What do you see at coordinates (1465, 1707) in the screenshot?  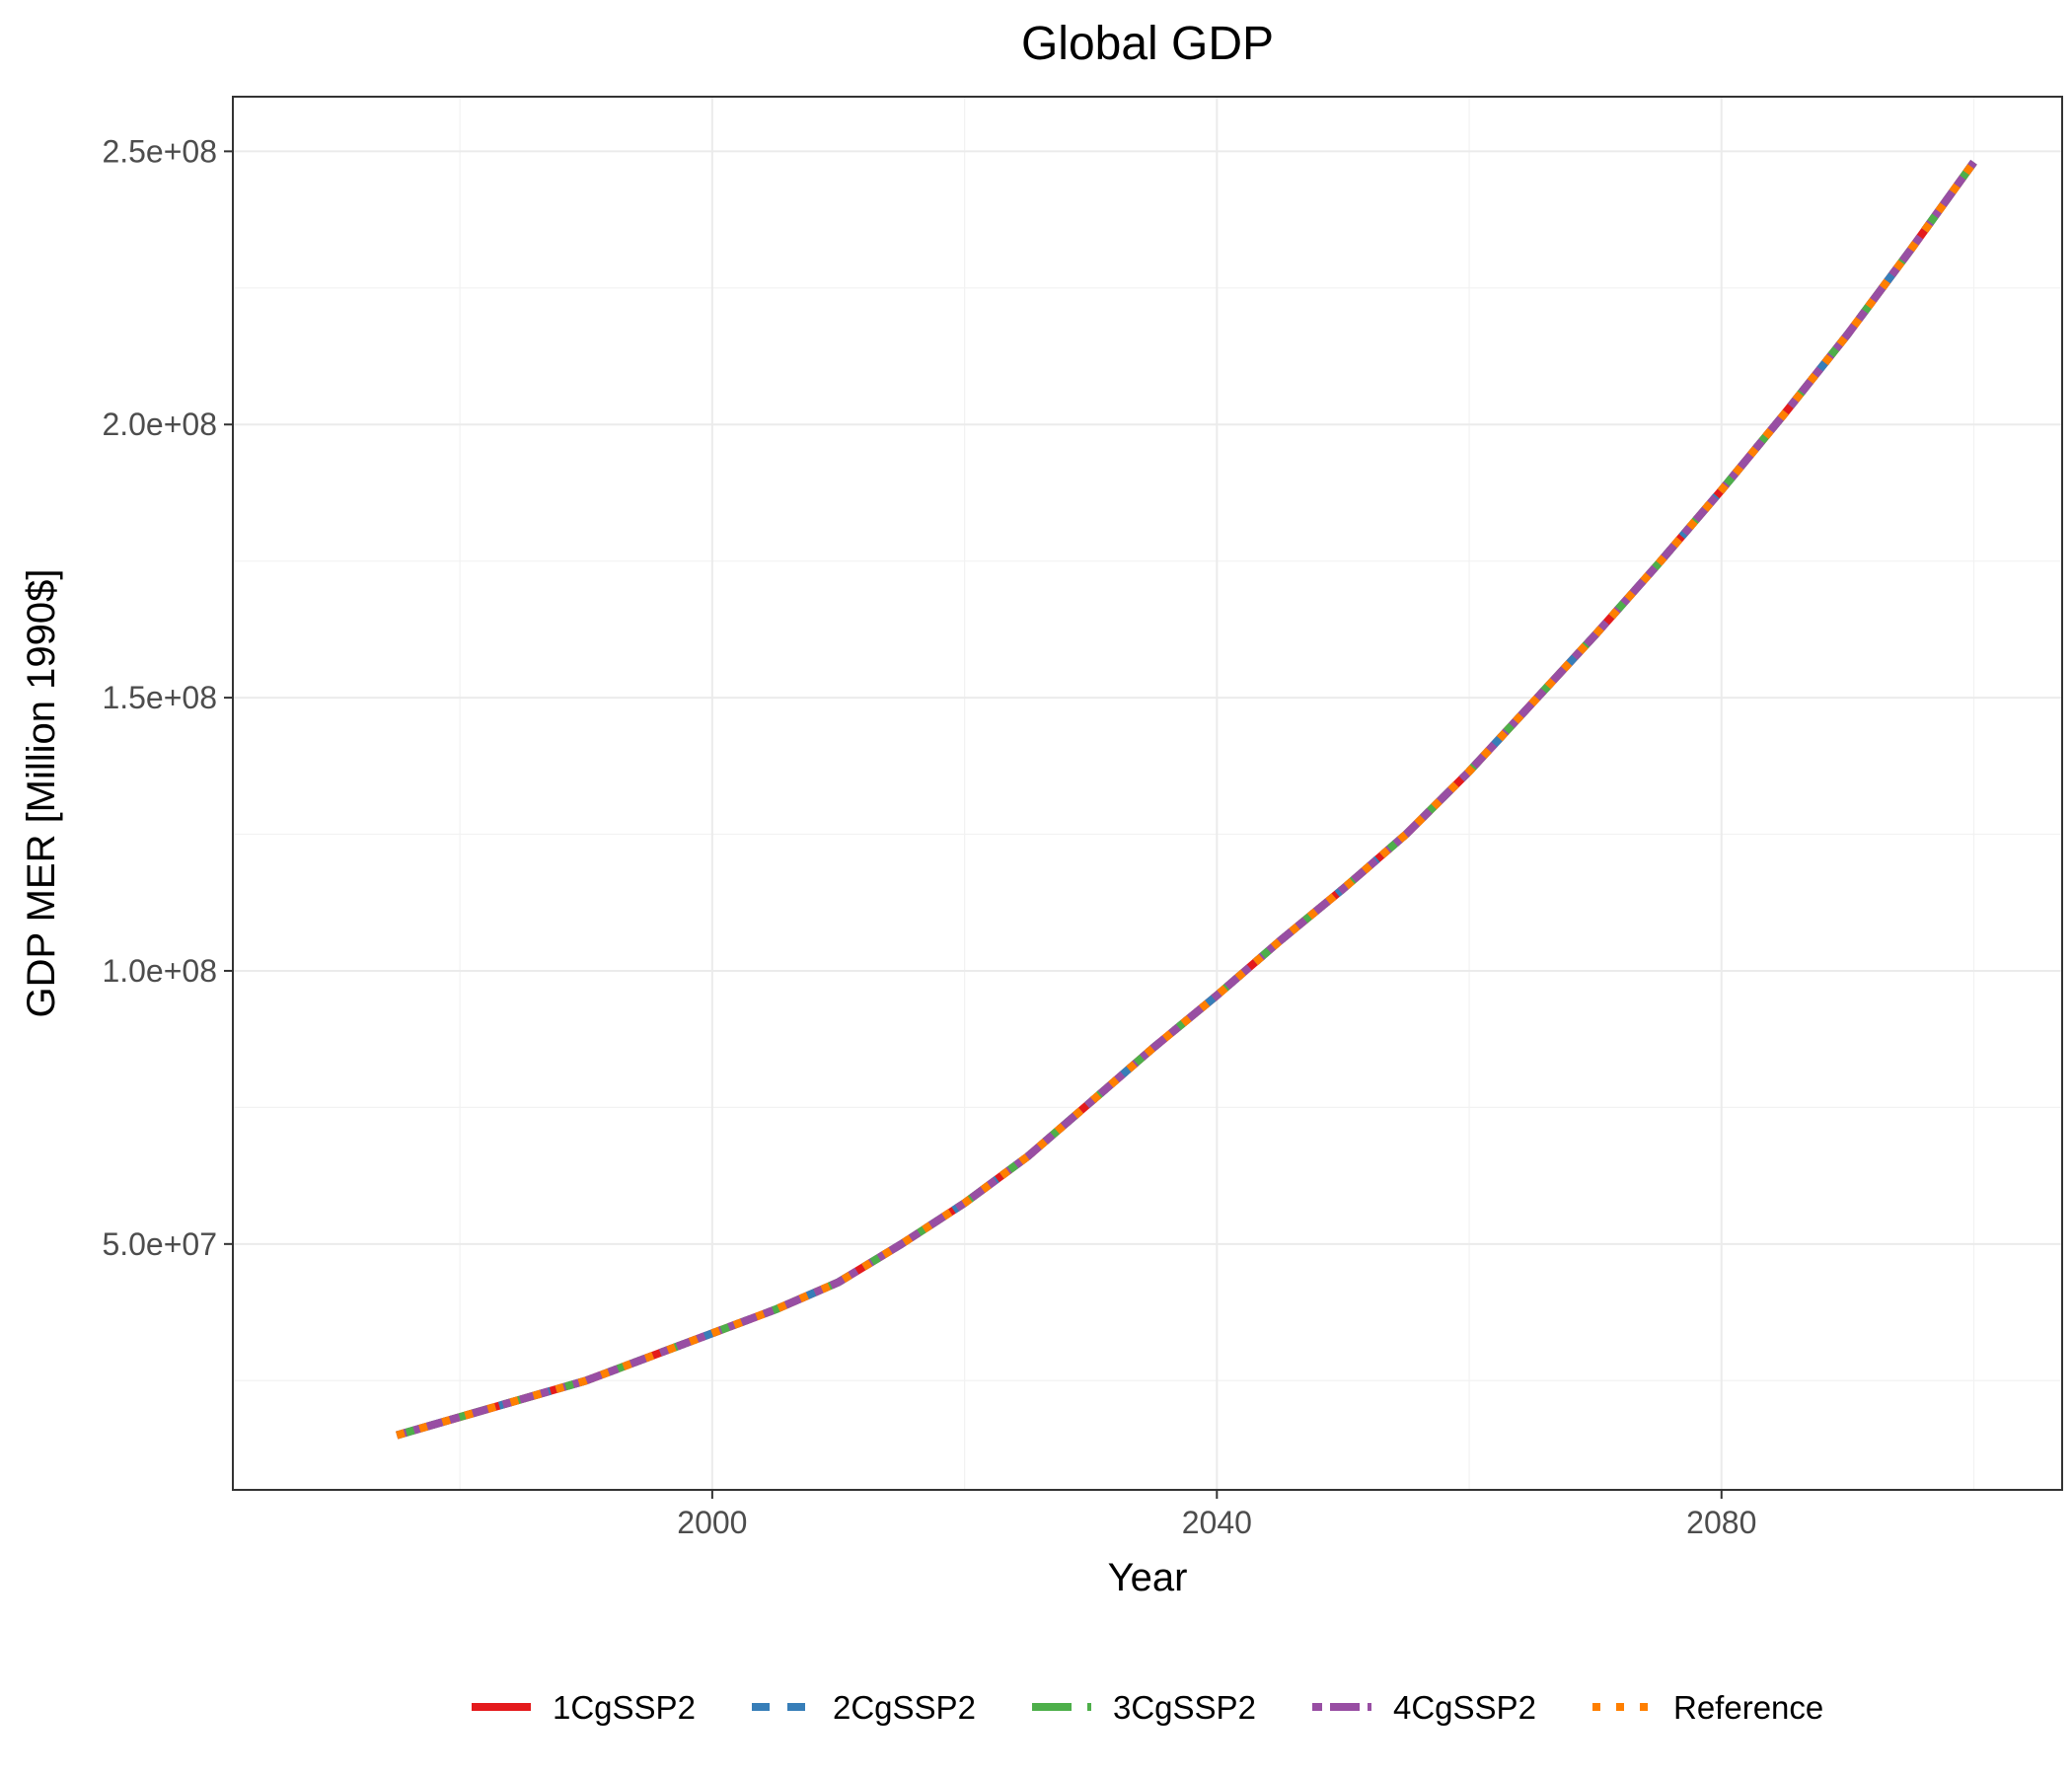 I see `legend-label-4cgssp2: 4CgSSP2` at bounding box center [1465, 1707].